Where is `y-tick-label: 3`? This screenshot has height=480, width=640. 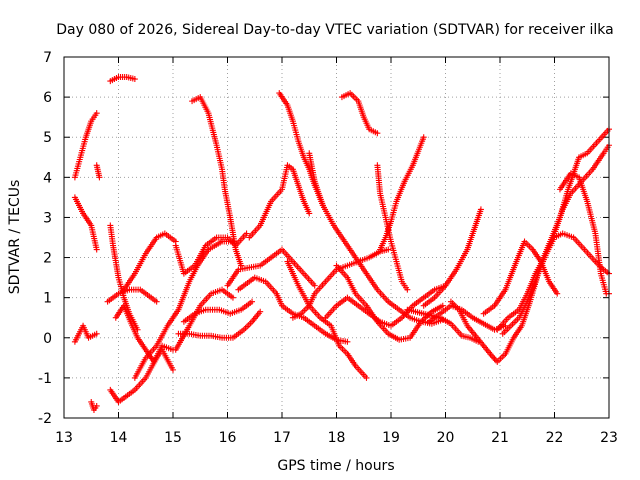 y-tick-label: 3 is located at coordinates (47, 218).